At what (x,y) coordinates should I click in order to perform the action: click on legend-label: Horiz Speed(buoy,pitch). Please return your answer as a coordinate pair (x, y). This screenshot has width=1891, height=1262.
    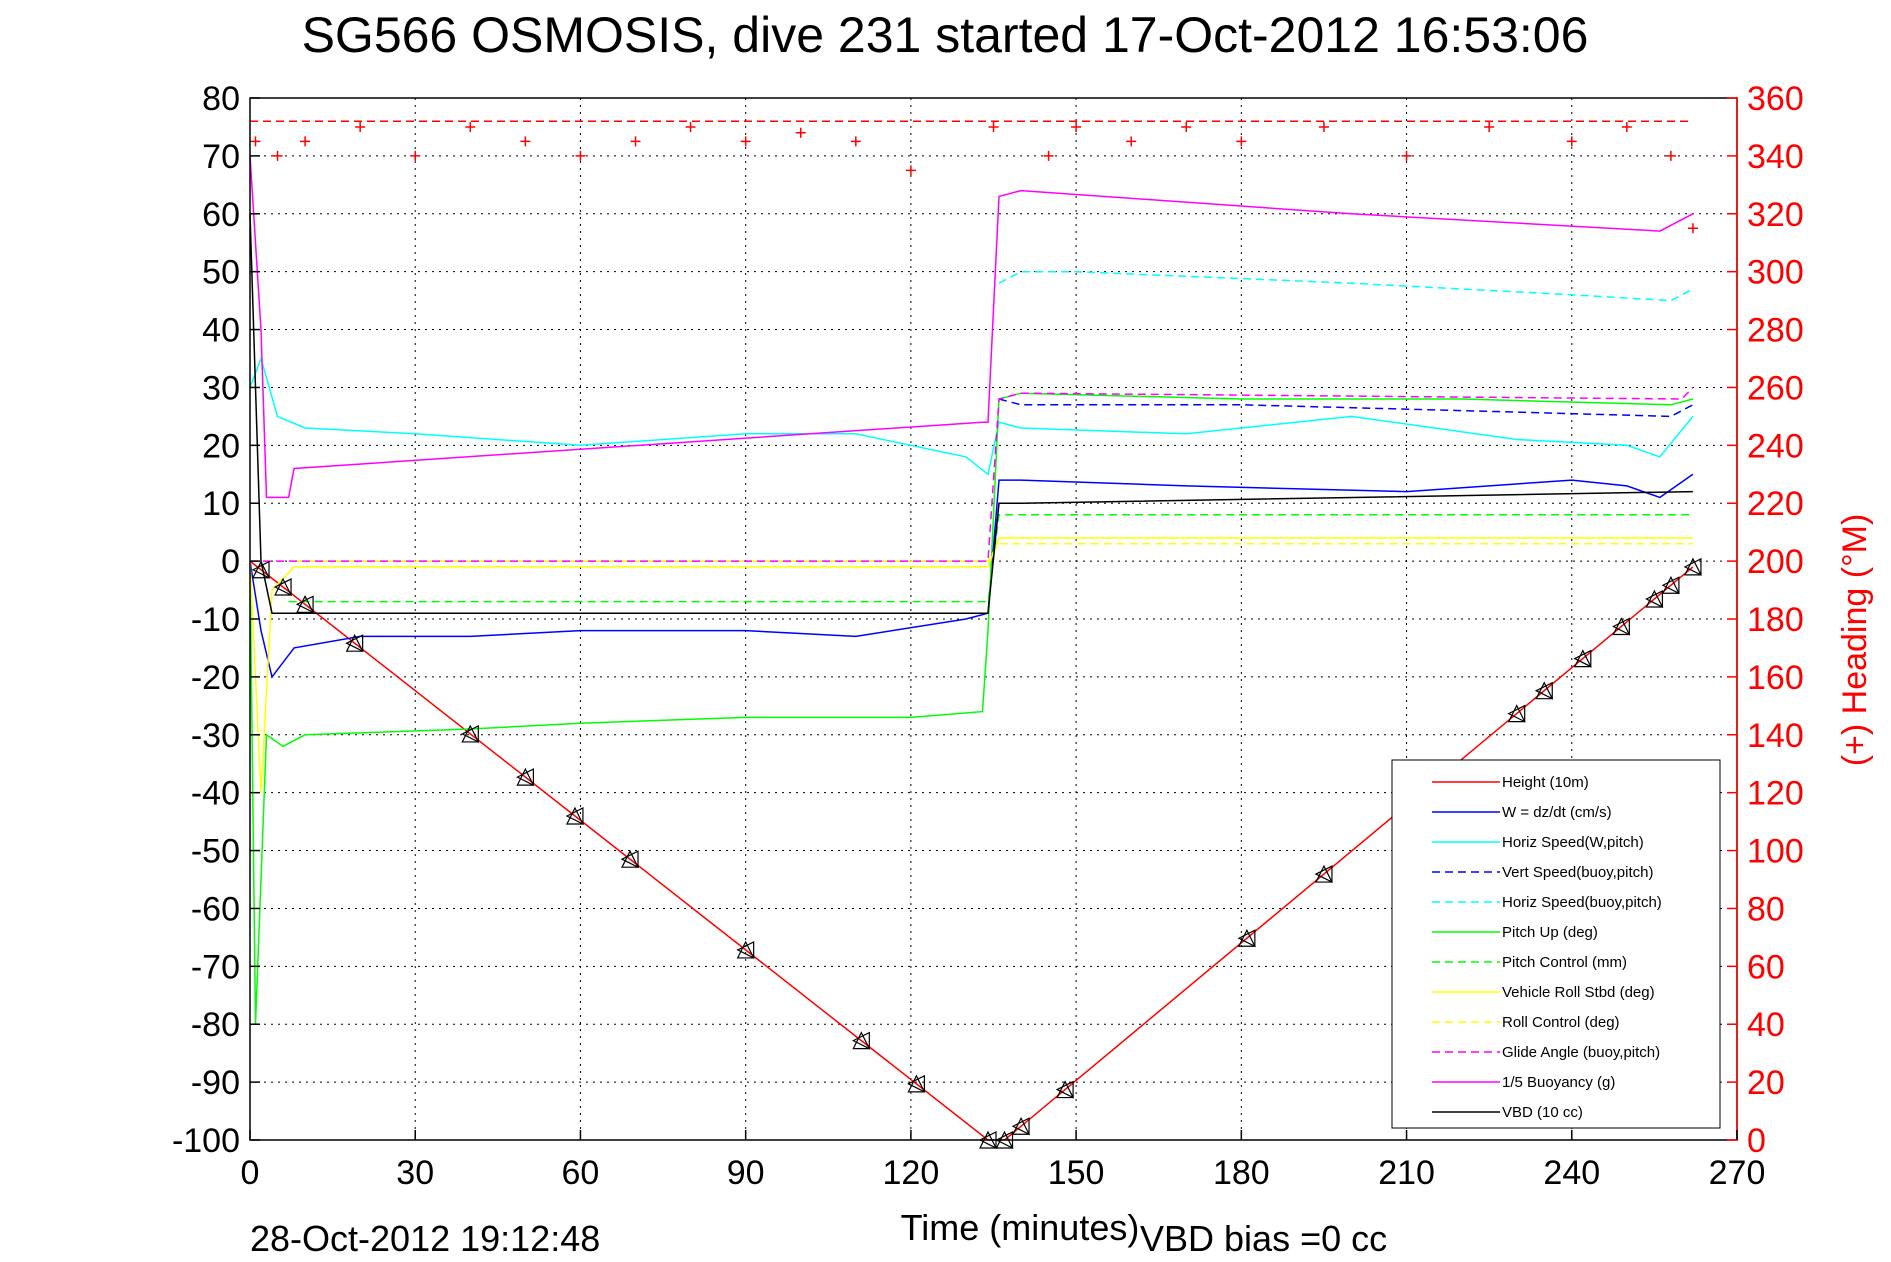
    Looking at the image, I should click on (1582, 902).